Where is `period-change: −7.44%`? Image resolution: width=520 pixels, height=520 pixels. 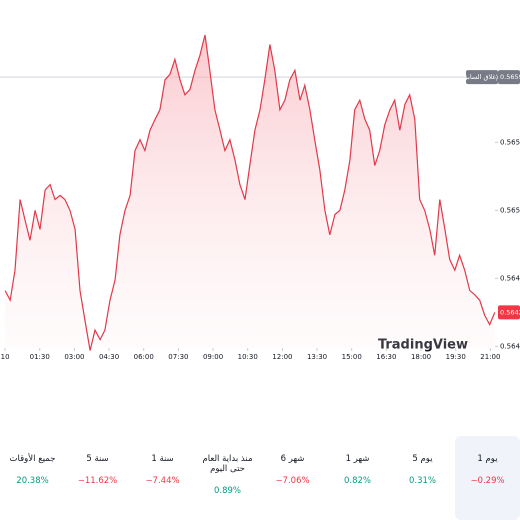 period-change: −7.44% is located at coordinates (162, 481).